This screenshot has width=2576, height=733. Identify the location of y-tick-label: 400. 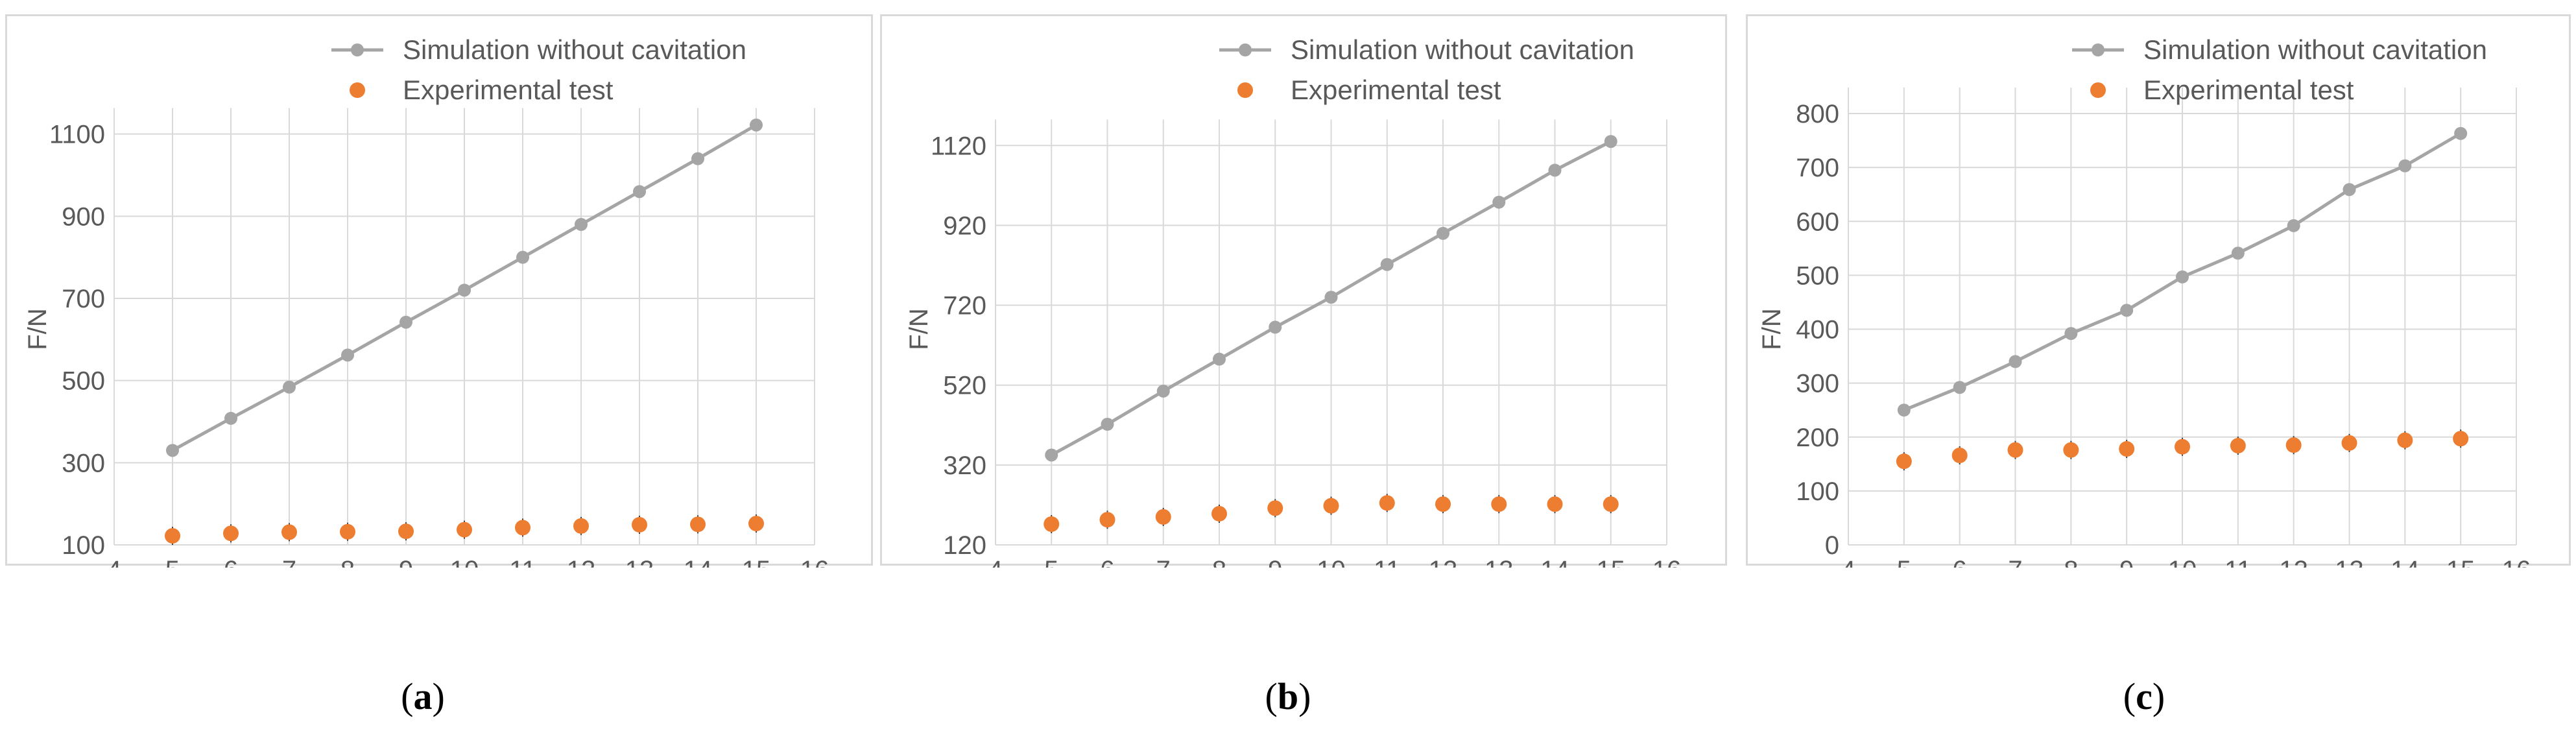
(1817, 330).